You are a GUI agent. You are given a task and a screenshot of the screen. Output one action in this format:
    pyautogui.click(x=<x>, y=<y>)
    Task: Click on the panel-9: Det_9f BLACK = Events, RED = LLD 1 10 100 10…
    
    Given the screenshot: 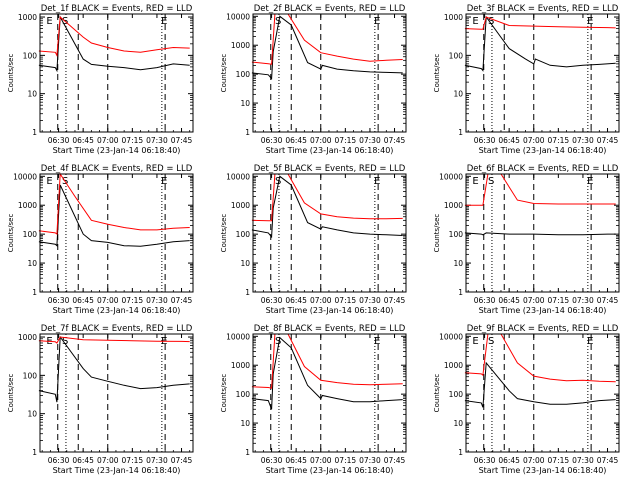 What is the action you would take?
    pyautogui.click(x=526, y=399)
    